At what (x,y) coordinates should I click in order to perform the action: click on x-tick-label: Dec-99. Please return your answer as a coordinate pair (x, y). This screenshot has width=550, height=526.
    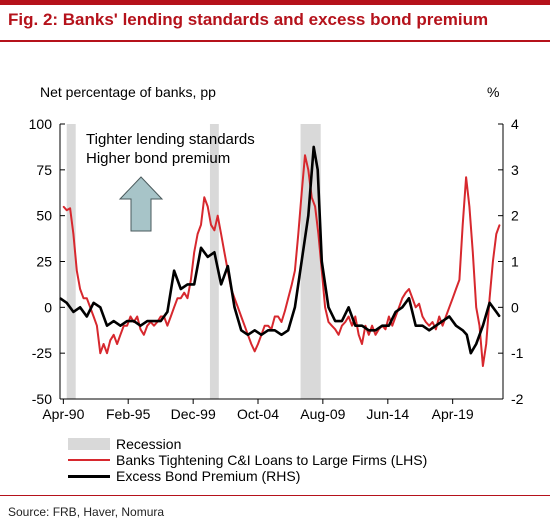
    Looking at the image, I should click on (193, 414).